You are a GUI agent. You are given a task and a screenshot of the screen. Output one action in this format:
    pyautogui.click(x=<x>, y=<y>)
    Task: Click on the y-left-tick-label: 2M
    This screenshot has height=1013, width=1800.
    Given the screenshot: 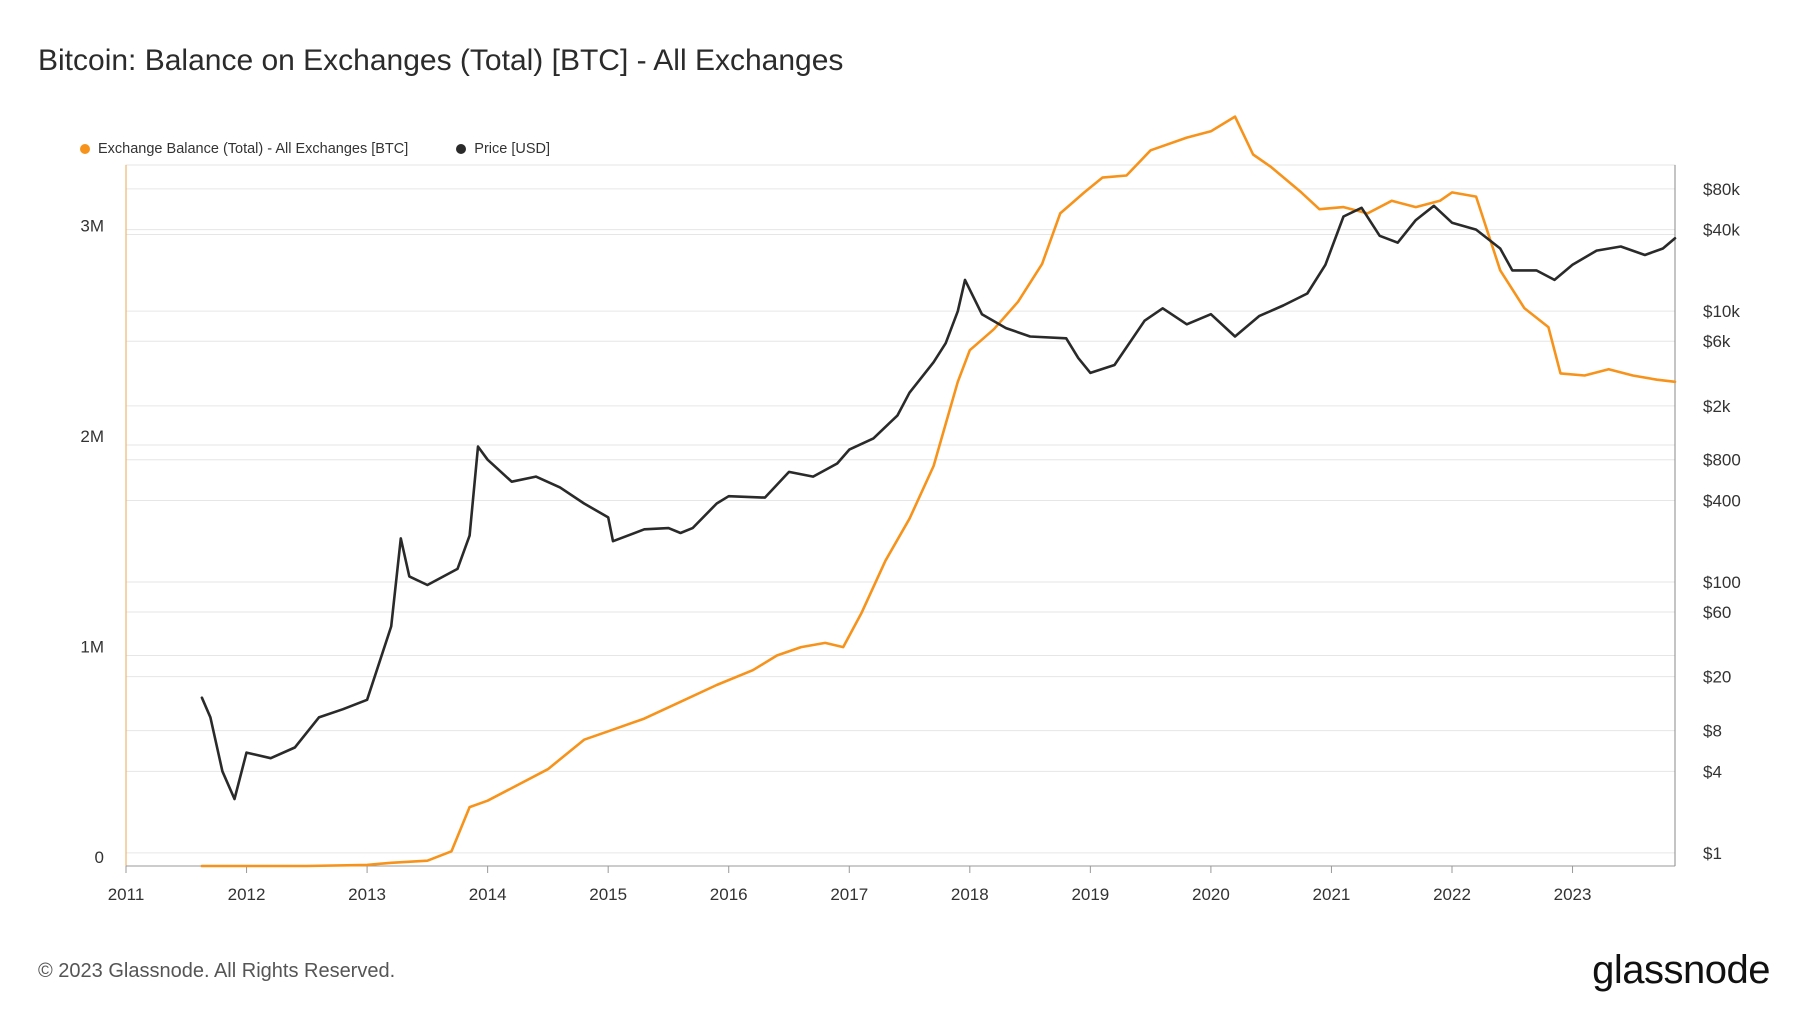 What is the action you would take?
    pyautogui.click(x=92, y=436)
    